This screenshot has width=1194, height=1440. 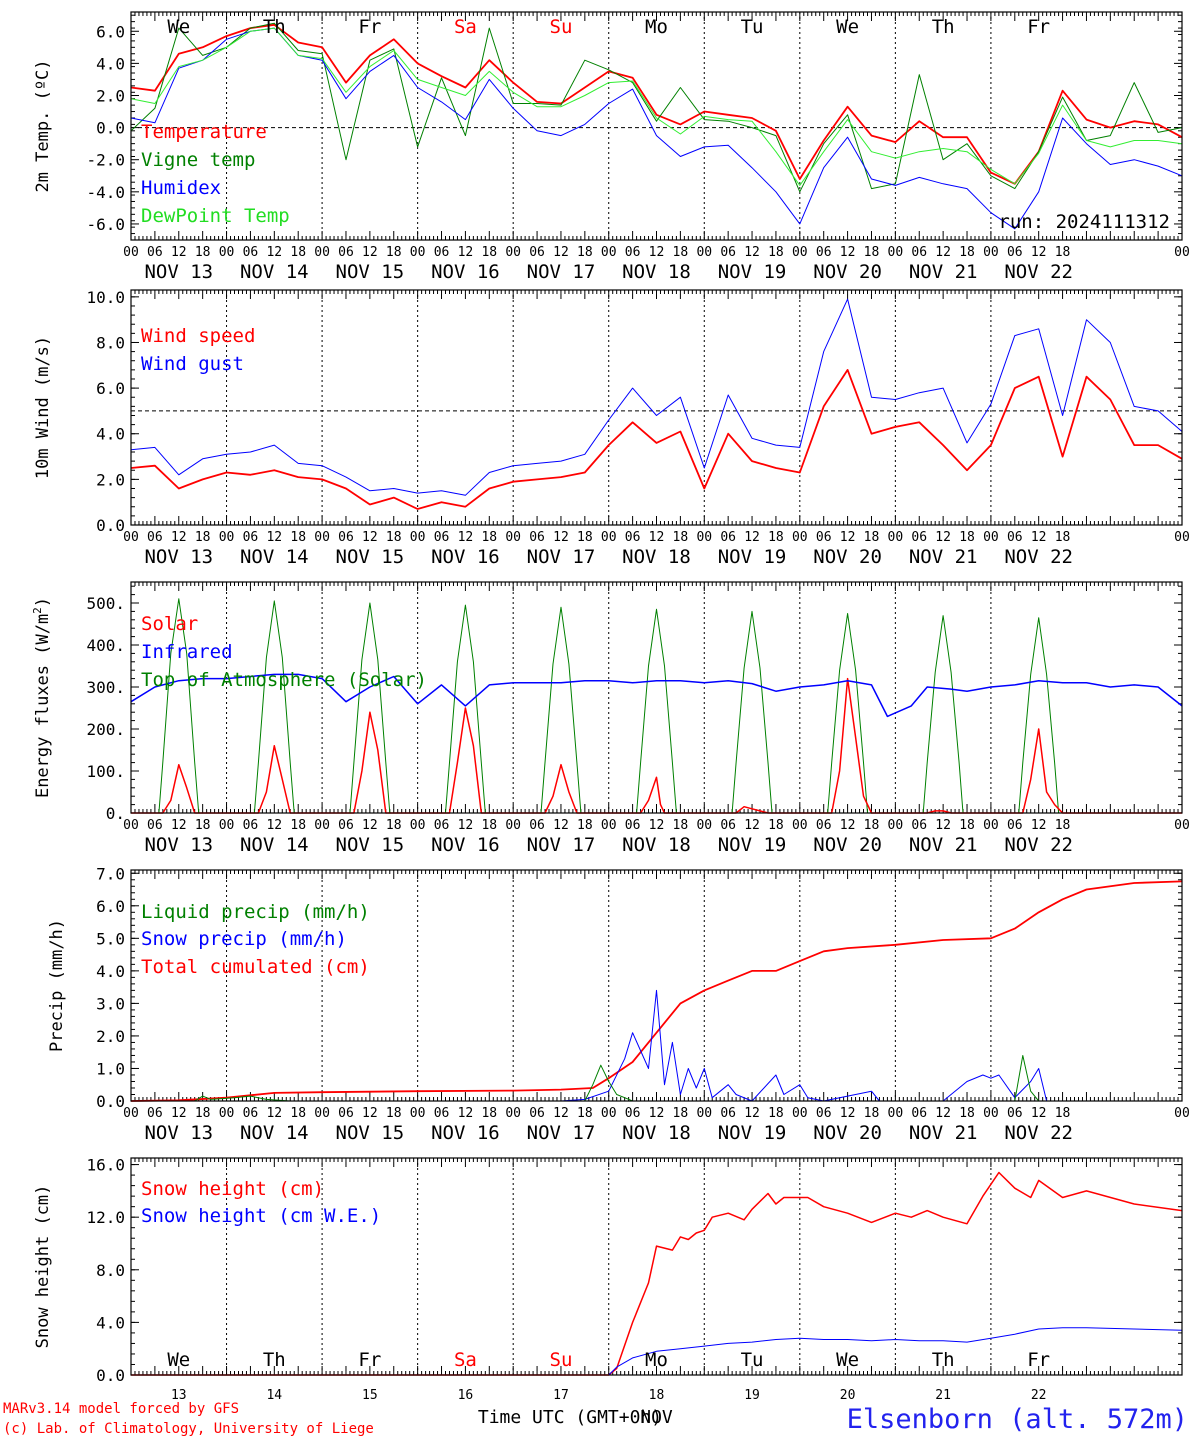 What do you see at coordinates (232, 1189) in the screenshot?
I see `legend-entry: Snow height (cm)` at bounding box center [232, 1189].